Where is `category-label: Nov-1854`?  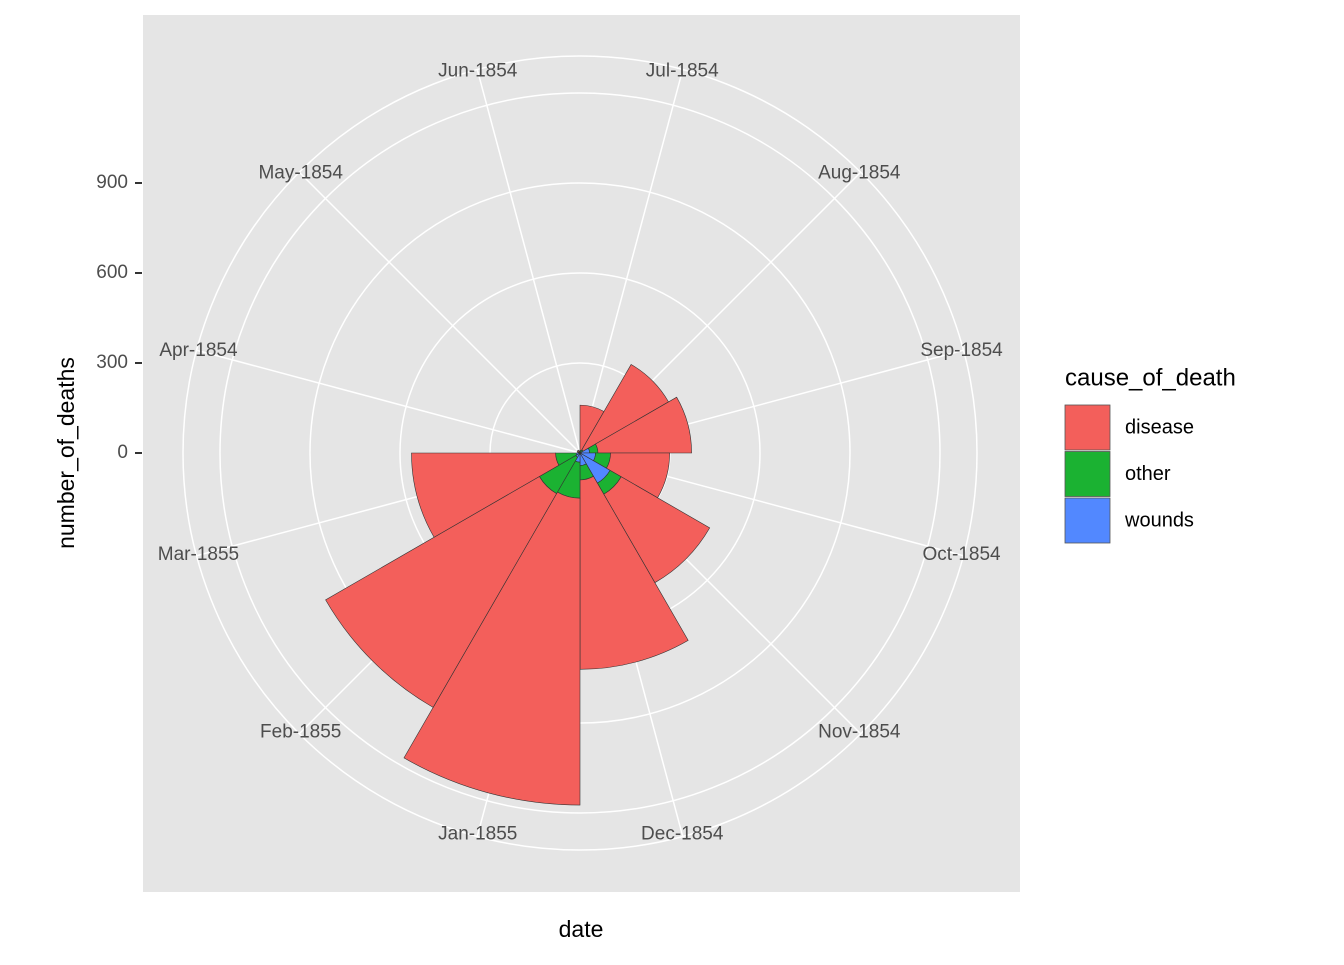
category-label: Nov-1854 is located at coordinates (859, 731).